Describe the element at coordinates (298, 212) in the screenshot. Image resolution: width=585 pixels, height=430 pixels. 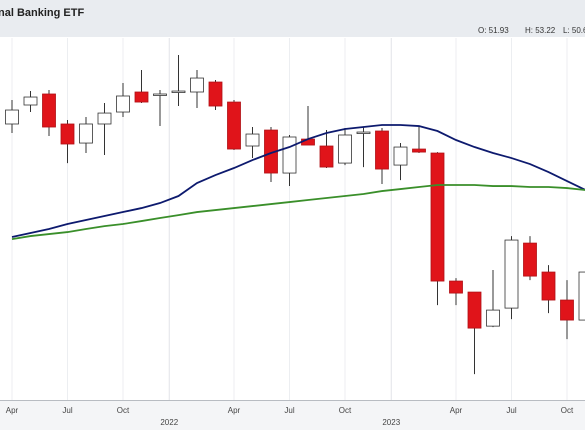
I see `moving-average-line` at that location.